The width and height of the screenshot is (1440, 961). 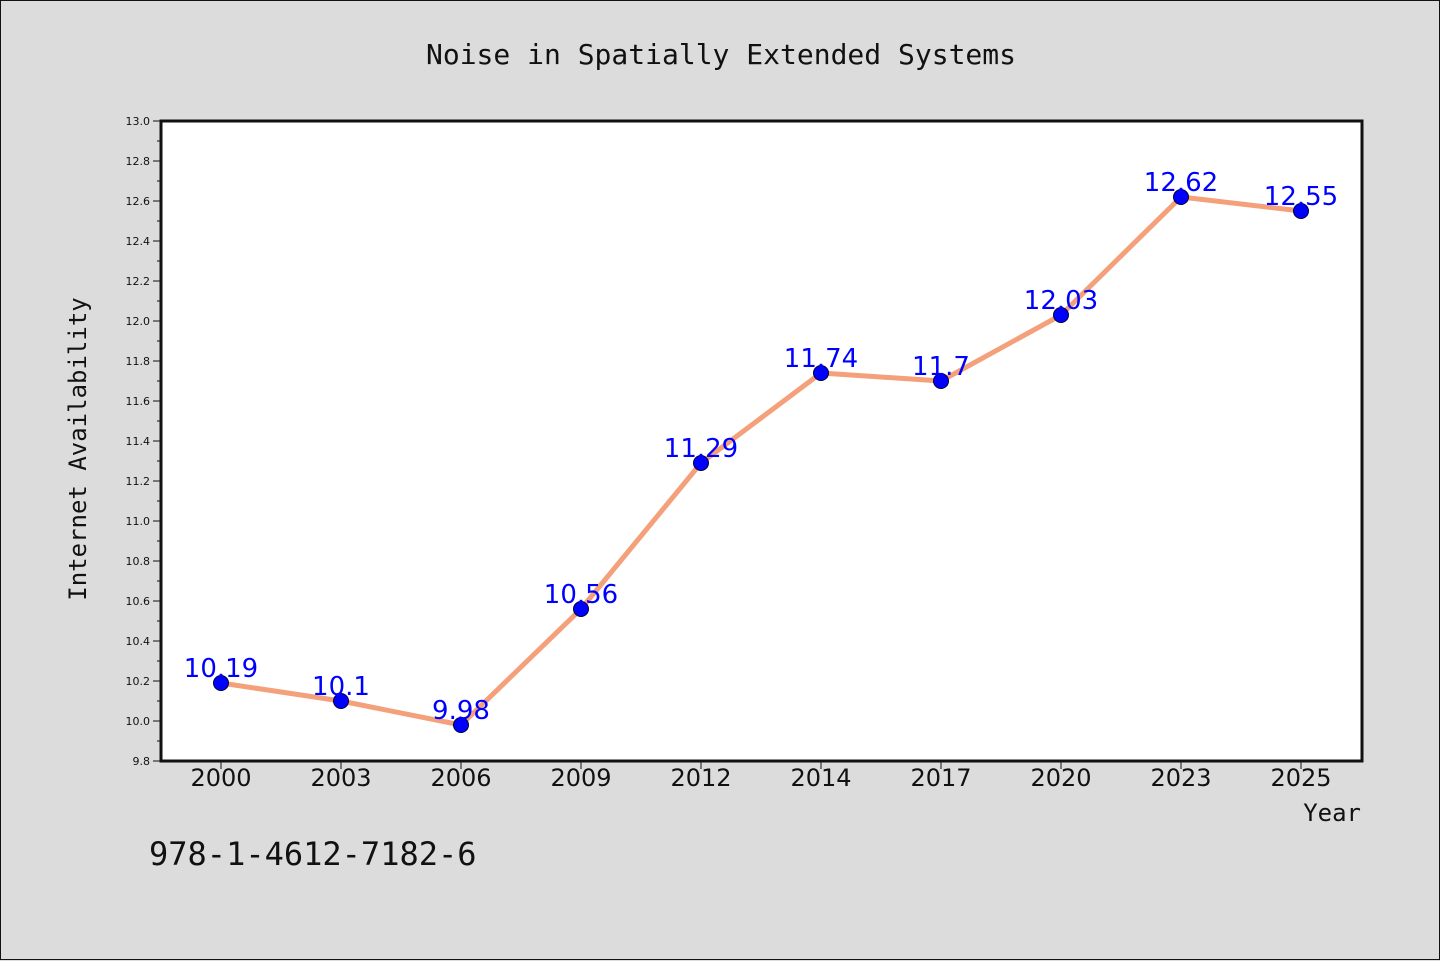 I want to click on y-tick-label: 11.0, so click(x=138, y=521).